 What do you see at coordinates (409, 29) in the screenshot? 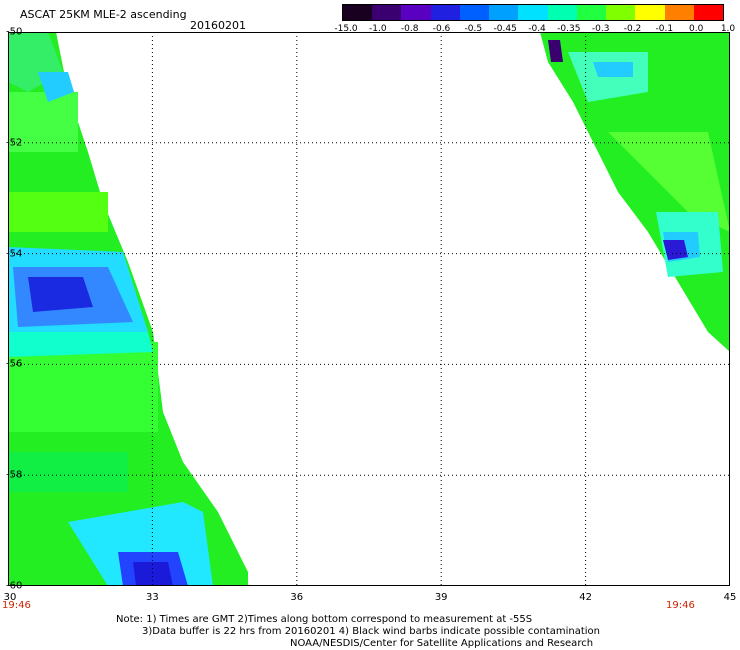
I see `colorbar-label: -0.8` at bounding box center [409, 29].